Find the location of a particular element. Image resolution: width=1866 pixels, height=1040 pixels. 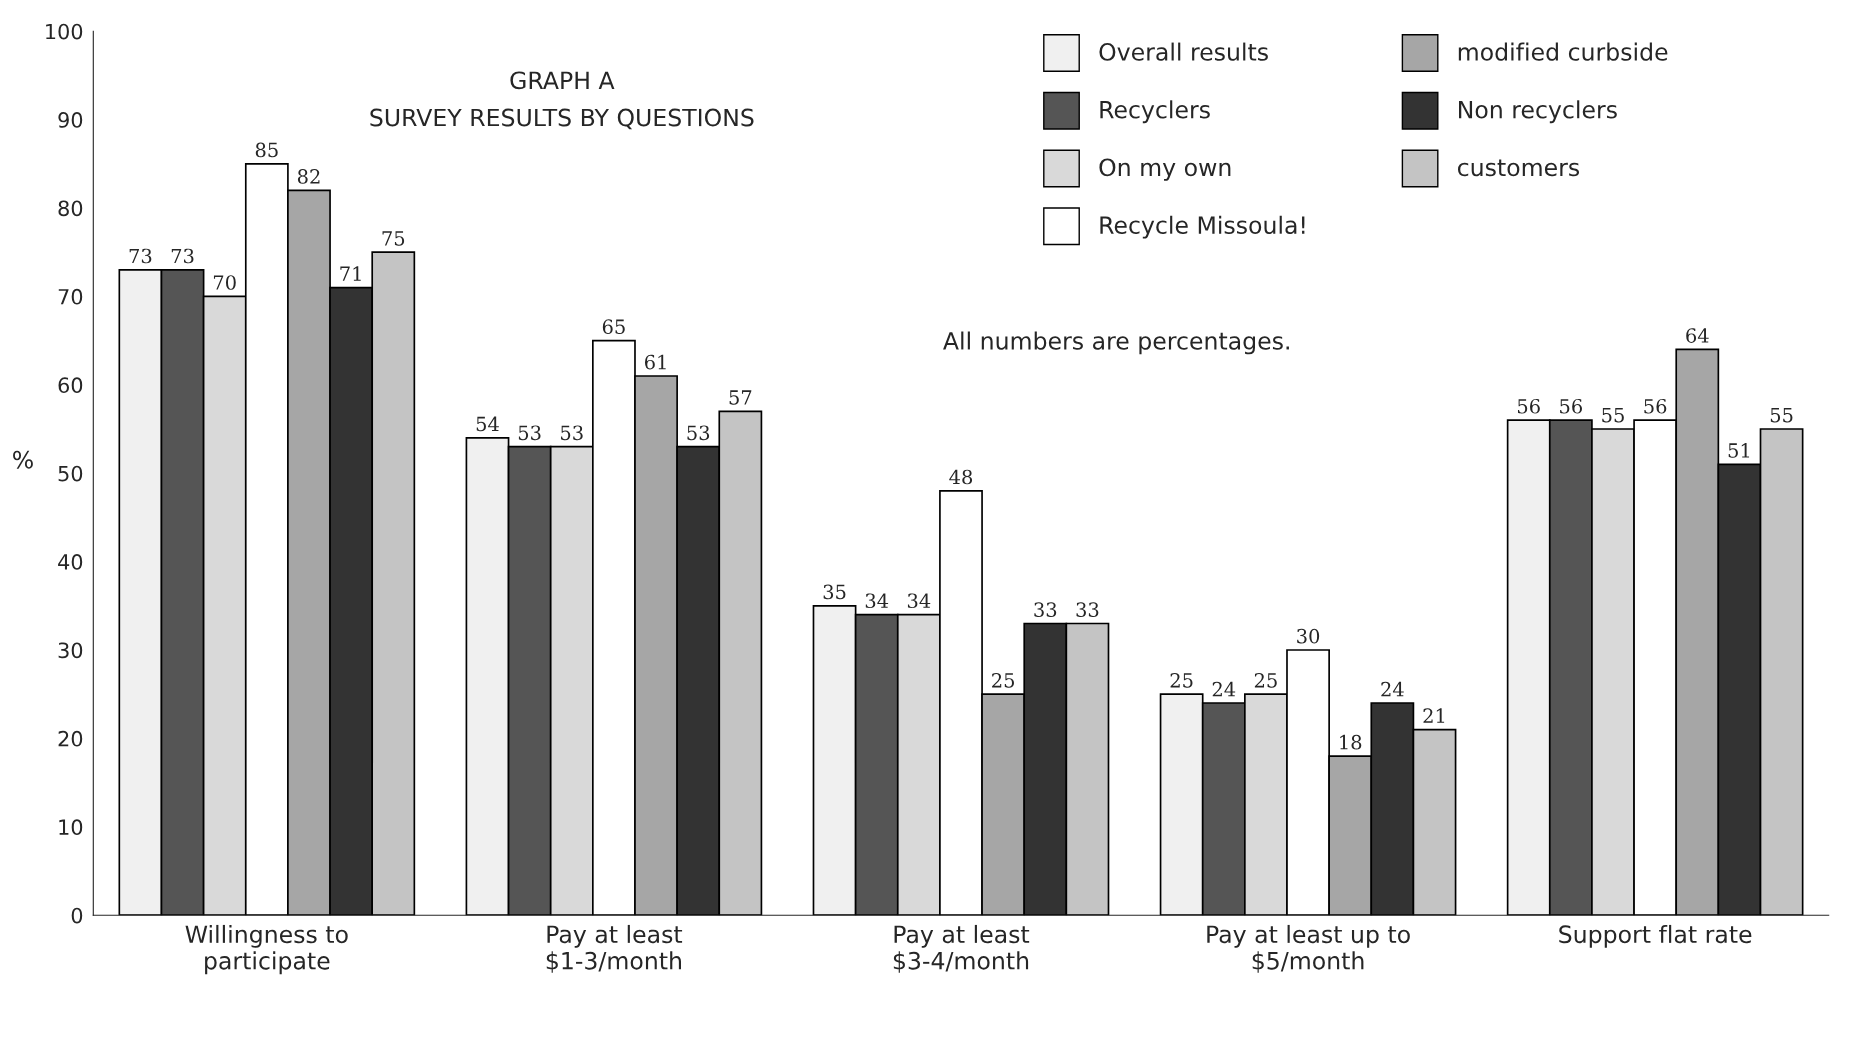

data-label: 61 is located at coordinates (655, 362).